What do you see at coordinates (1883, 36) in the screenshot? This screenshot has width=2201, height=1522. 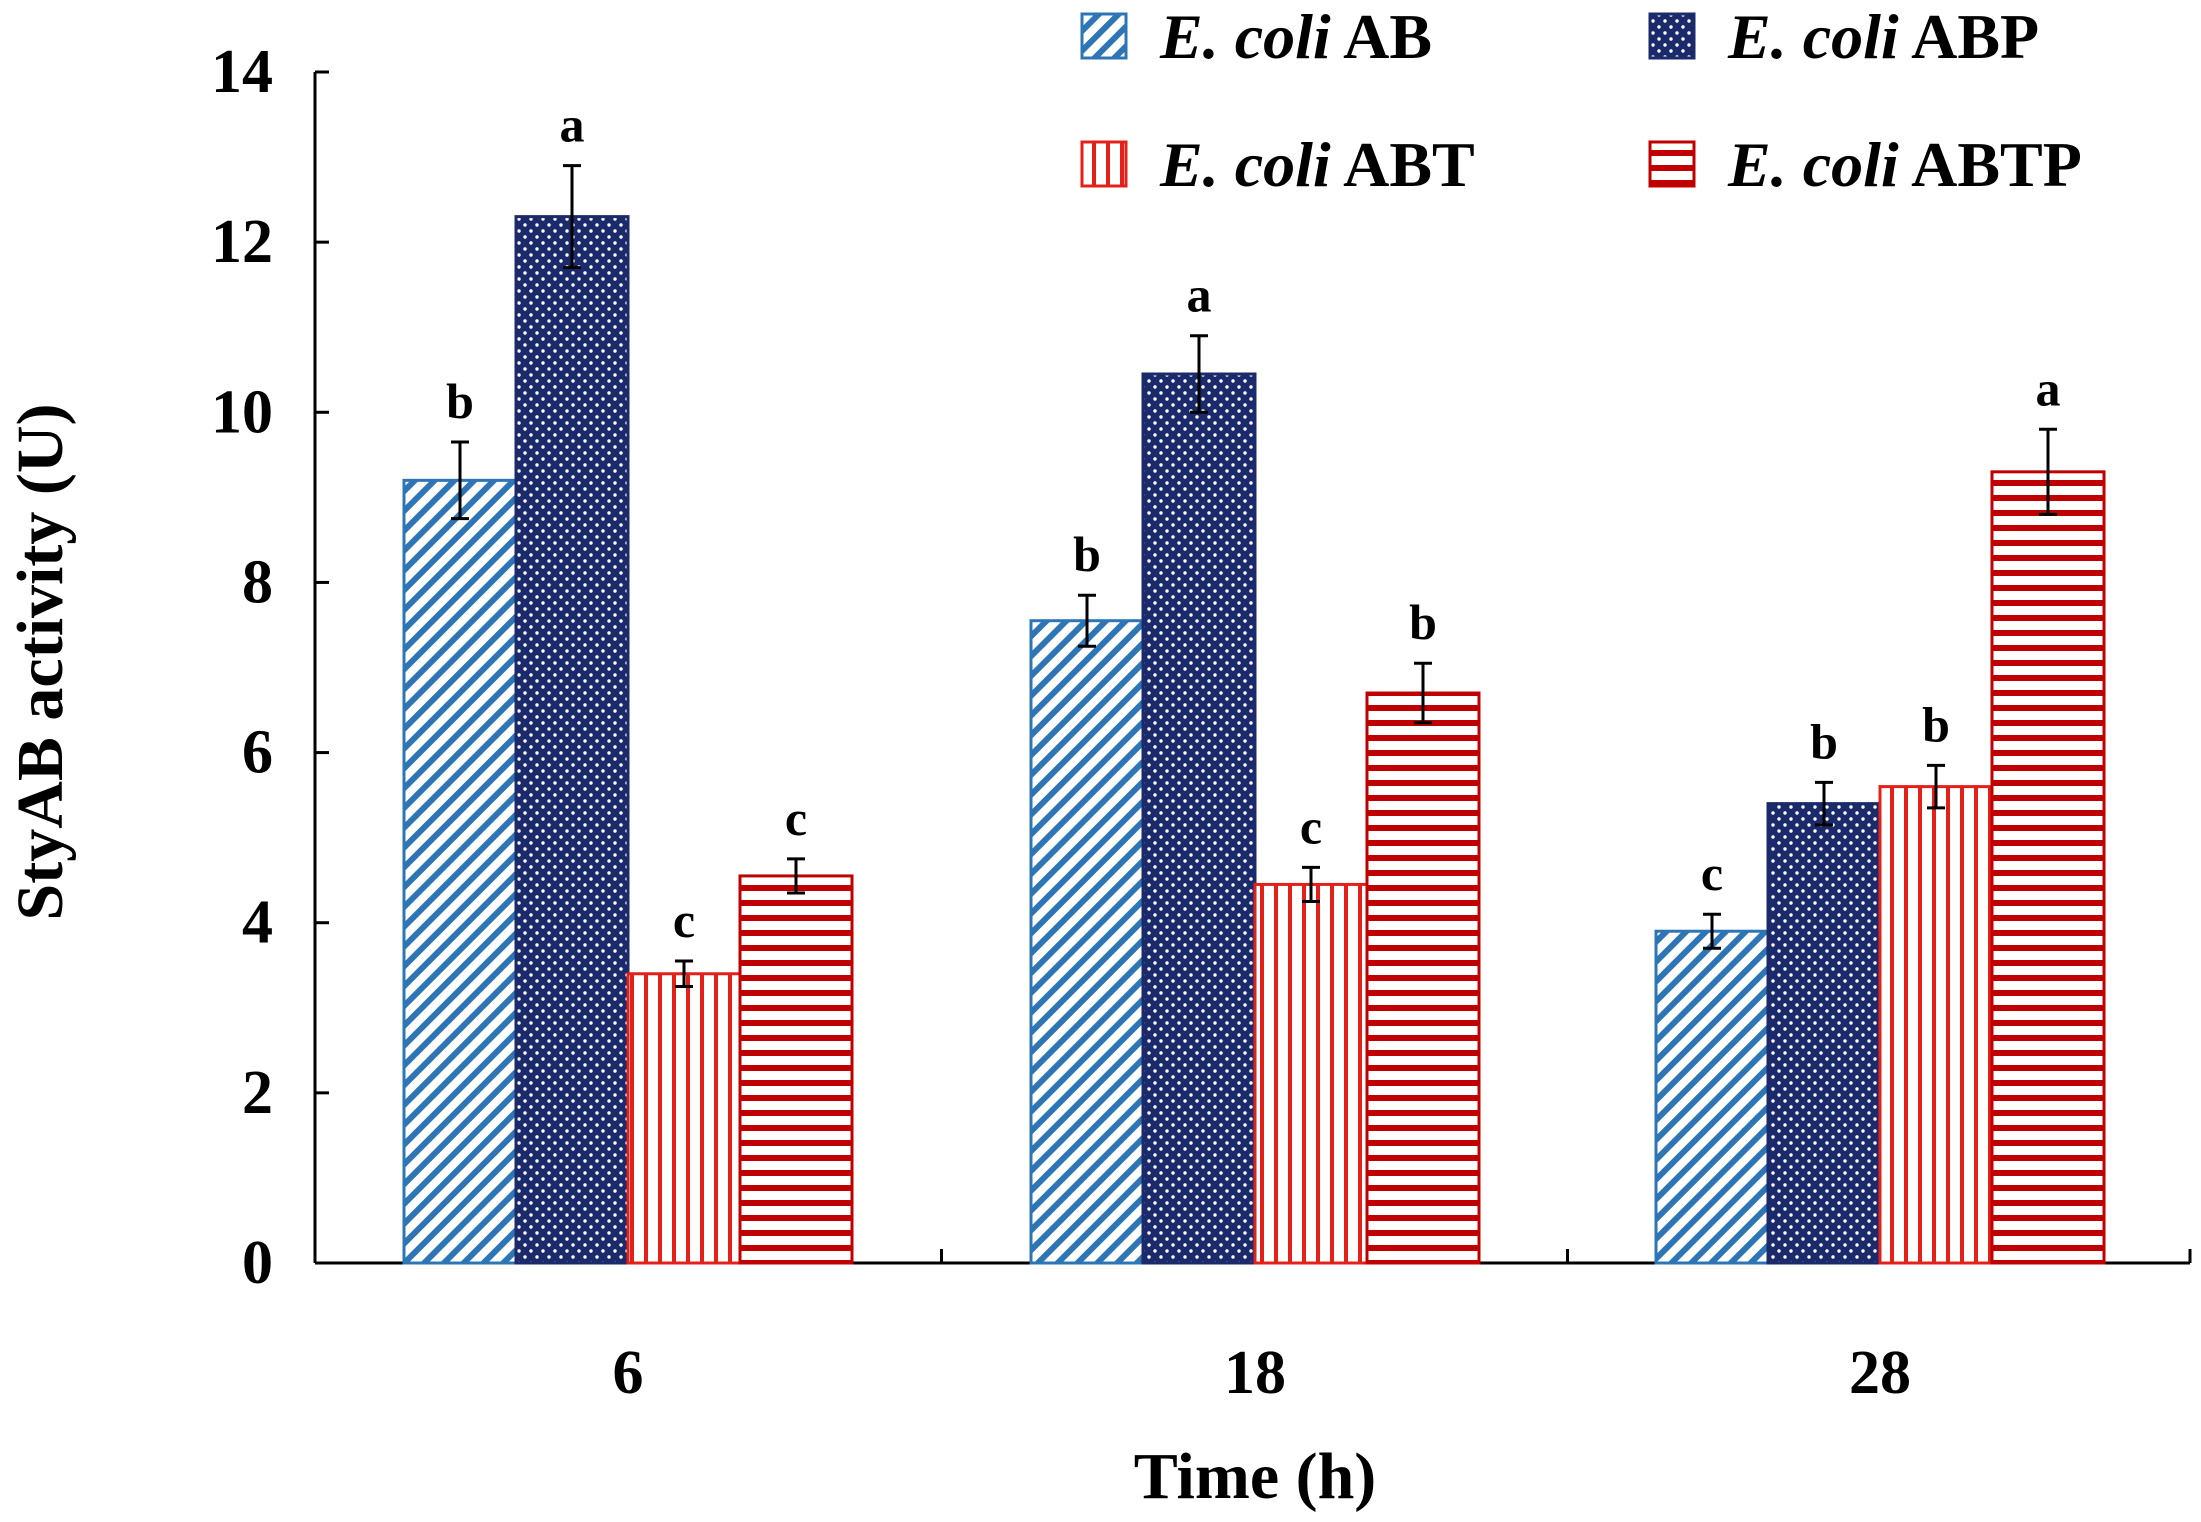 I see `legend-label: E. coli ABP` at bounding box center [1883, 36].